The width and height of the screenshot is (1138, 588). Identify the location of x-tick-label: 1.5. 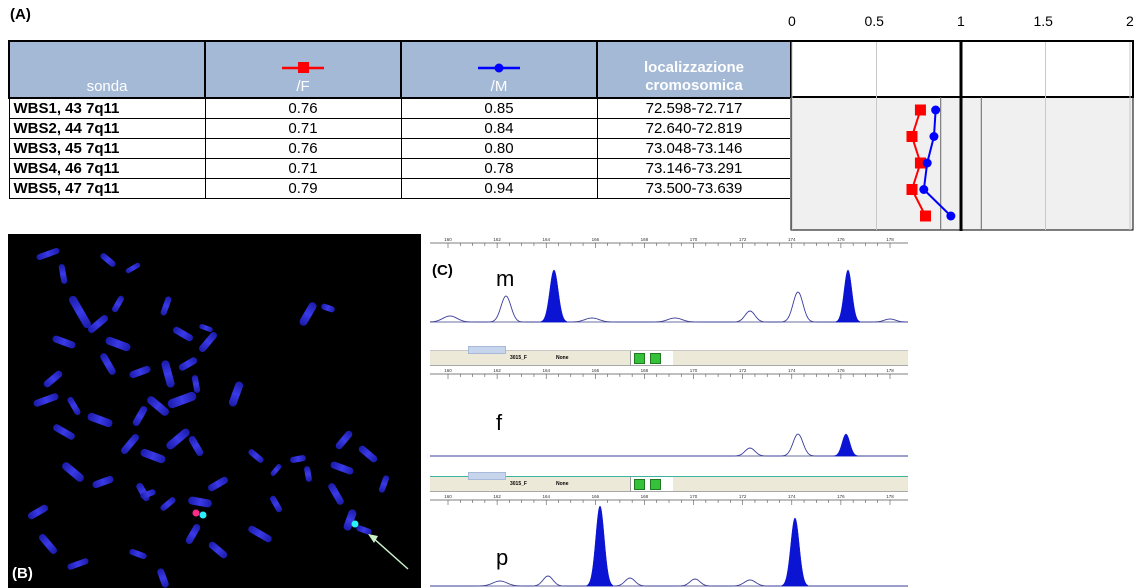
(1043, 21).